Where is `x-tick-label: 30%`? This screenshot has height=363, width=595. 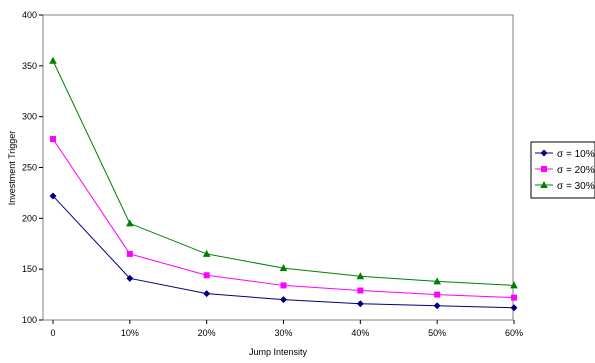 x-tick-label: 30% is located at coordinates (283, 333).